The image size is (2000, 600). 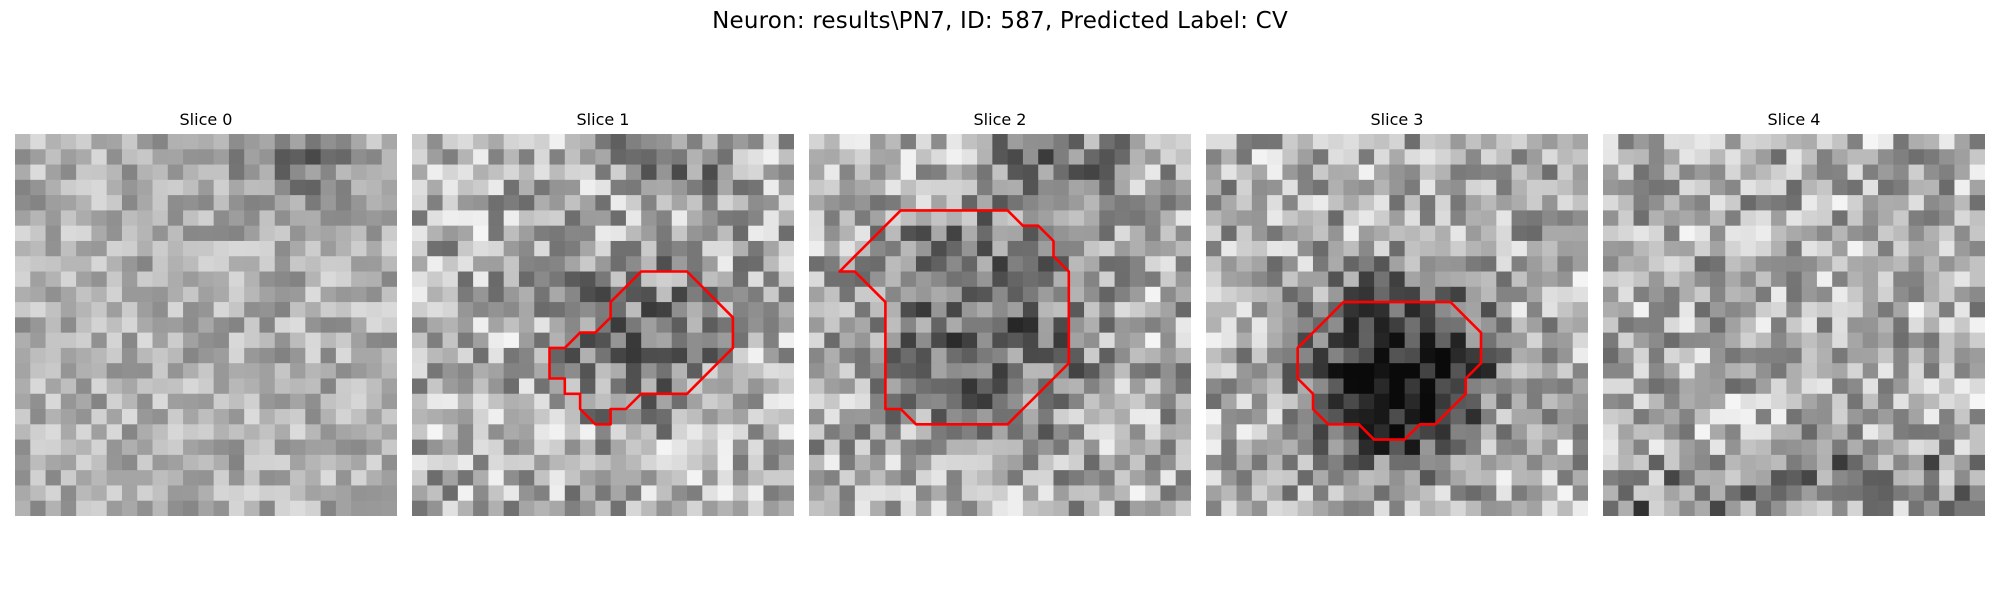 What do you see at coordinates (1794, 119) in the screenshot?
I see `slice-title: Slice 4` at bounding box center [1794, 119].